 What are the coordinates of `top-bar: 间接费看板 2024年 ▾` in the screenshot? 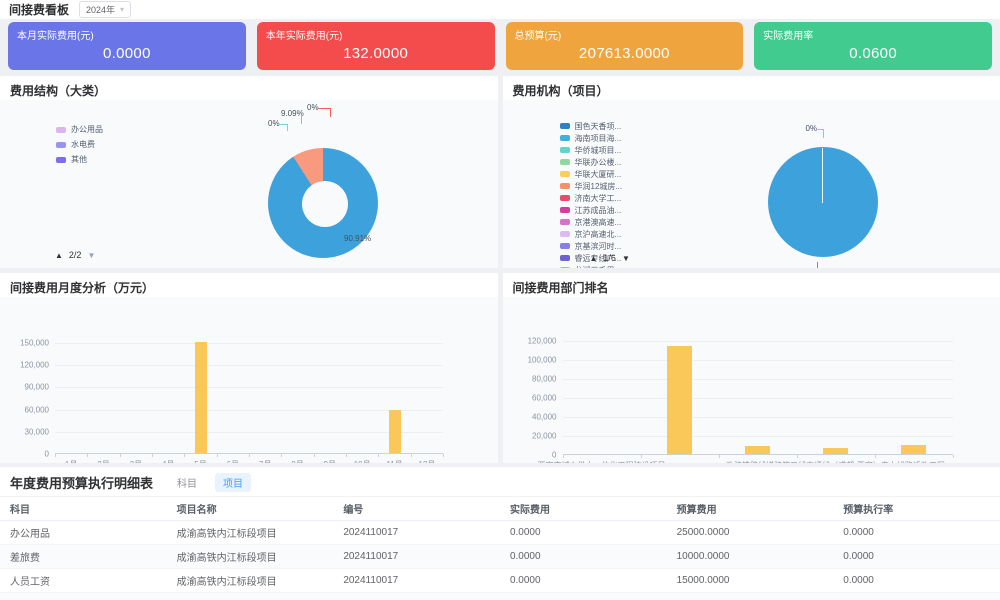 It's located at (500, 9).